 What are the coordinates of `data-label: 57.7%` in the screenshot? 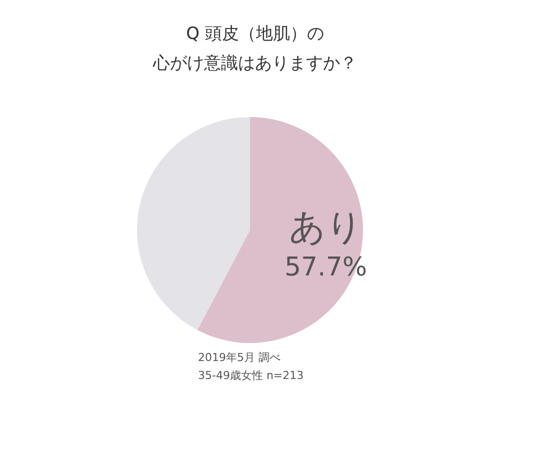 It's located at (326, 267).